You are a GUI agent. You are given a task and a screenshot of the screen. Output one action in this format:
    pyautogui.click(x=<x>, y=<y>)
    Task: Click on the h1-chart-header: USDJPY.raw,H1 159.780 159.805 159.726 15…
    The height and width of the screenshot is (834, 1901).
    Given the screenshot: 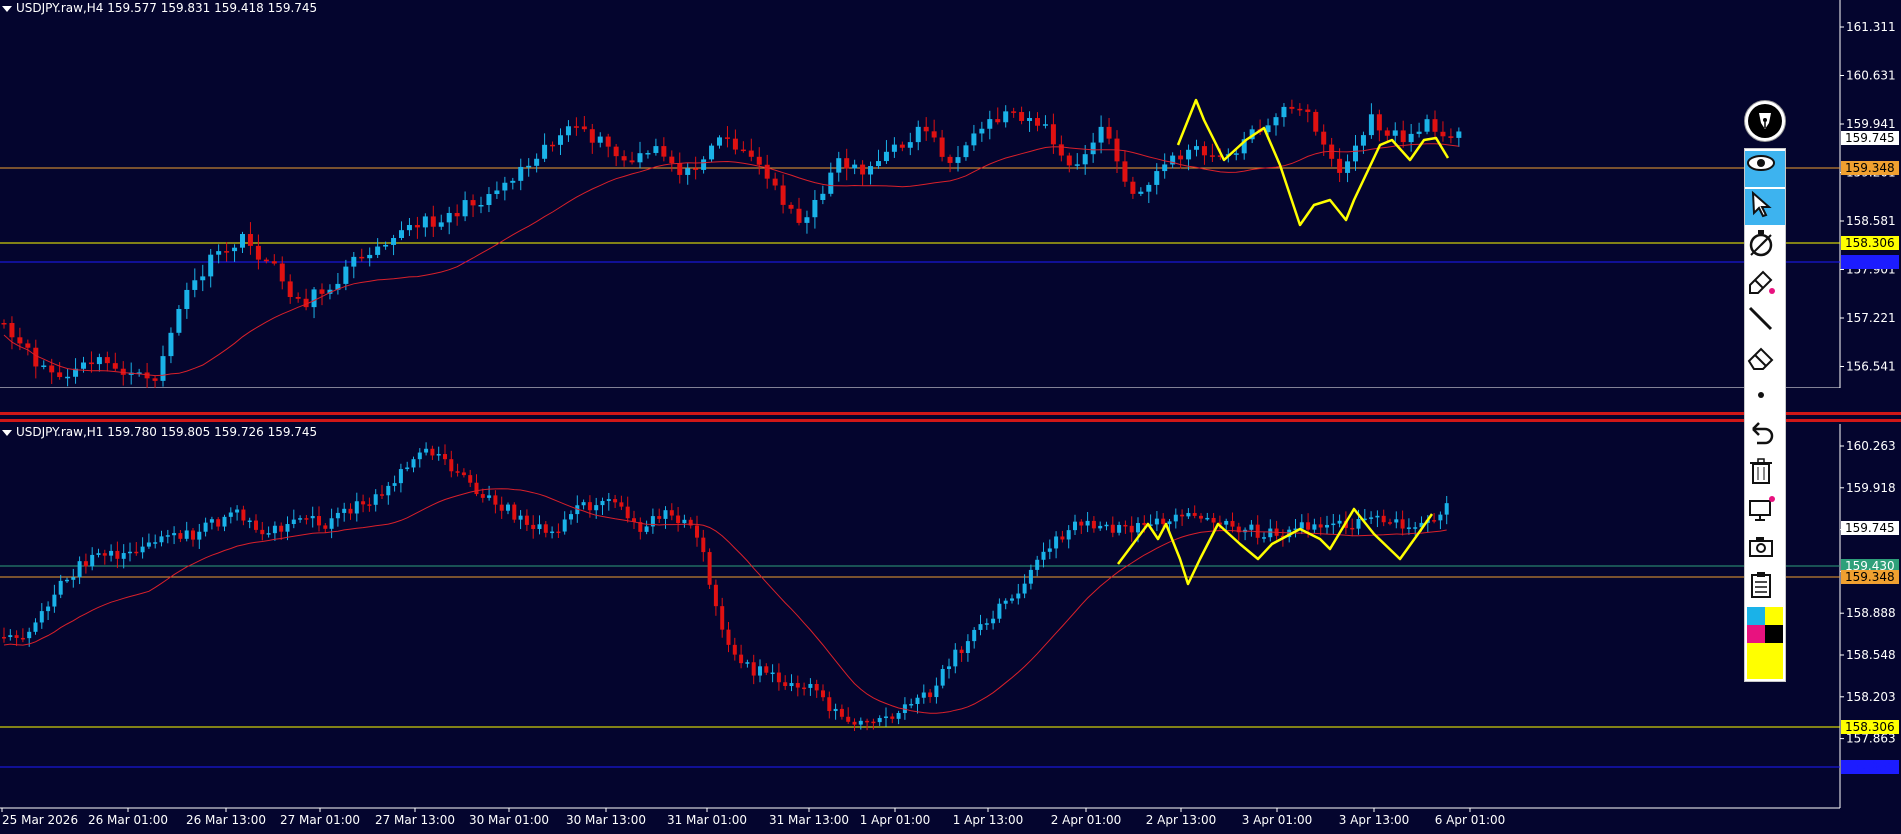 What is the action you would take?
    pyautogui.click(x=159, y=432)
    